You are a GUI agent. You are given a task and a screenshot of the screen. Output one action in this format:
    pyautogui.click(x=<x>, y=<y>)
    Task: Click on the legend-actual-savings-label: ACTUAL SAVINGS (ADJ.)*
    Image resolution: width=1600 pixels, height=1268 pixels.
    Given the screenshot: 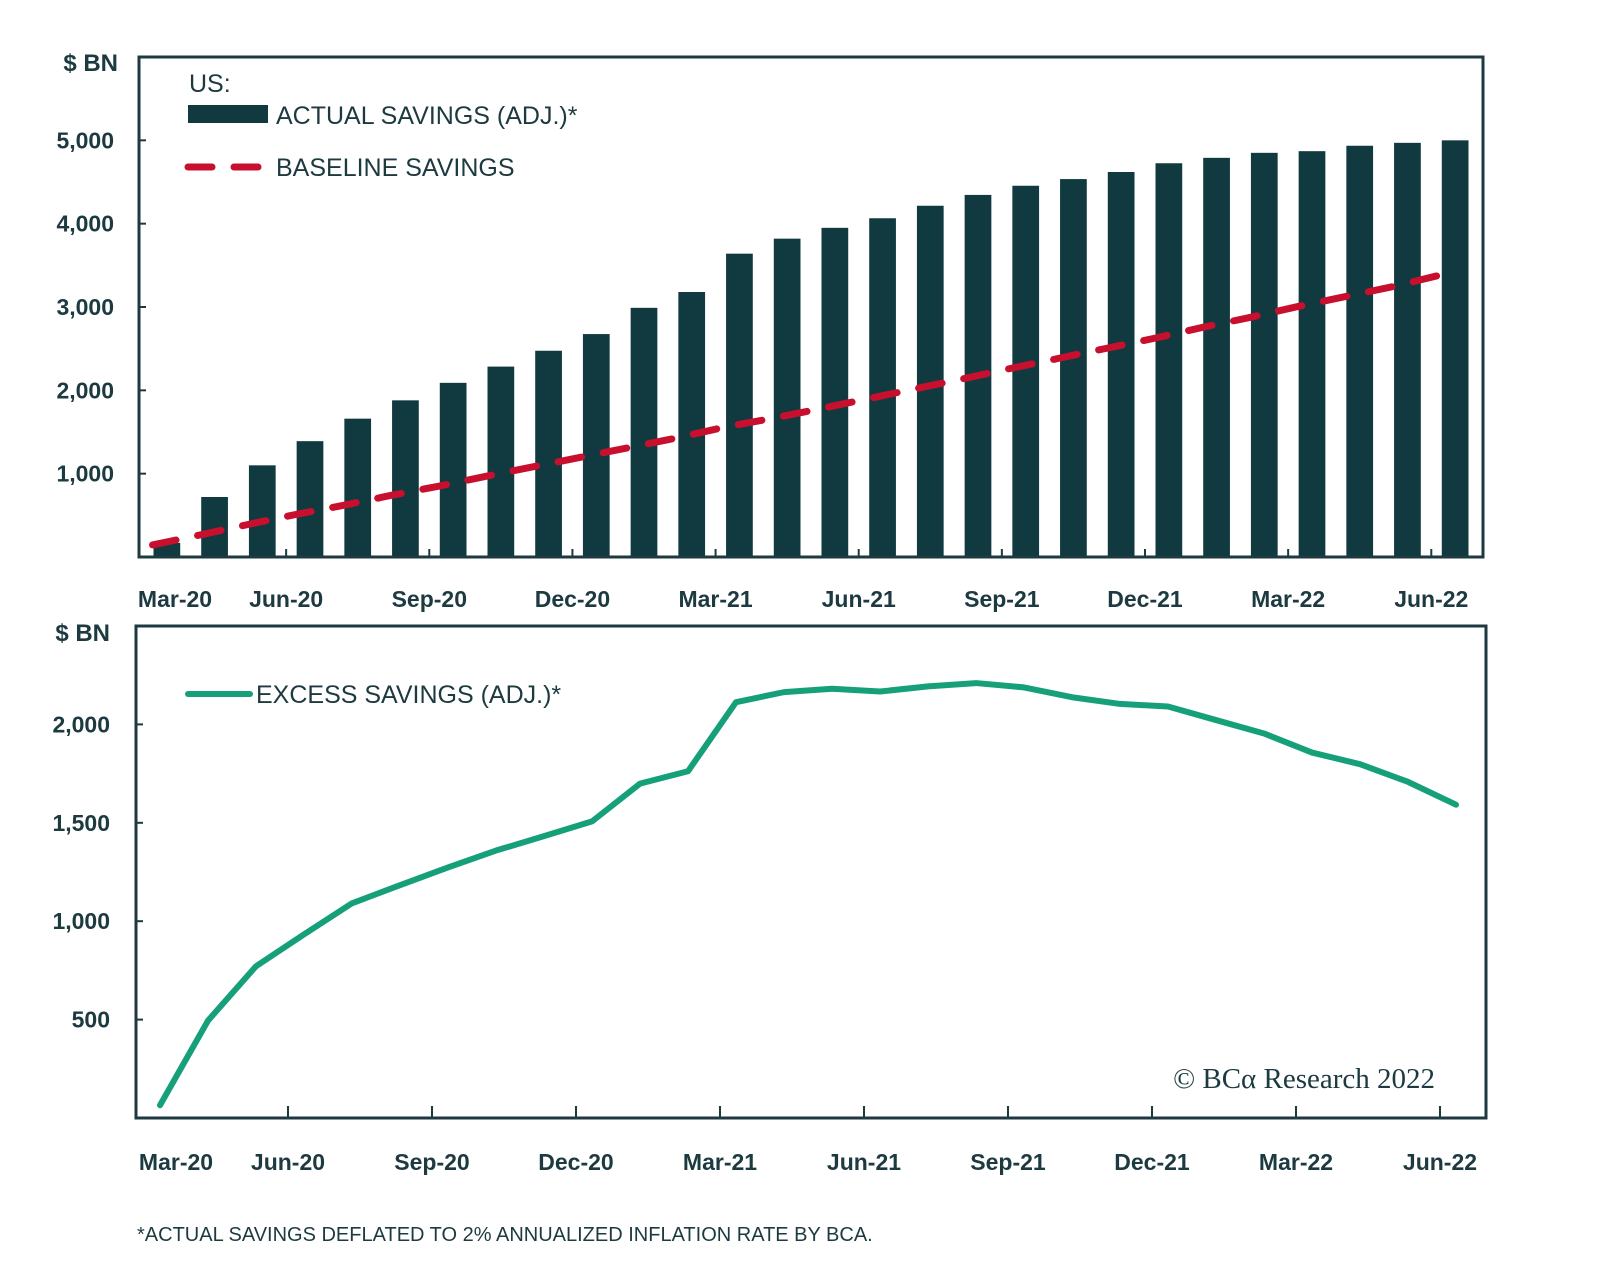 What is the action you would take?
    pyautogui.click(x=427, y=116)
    